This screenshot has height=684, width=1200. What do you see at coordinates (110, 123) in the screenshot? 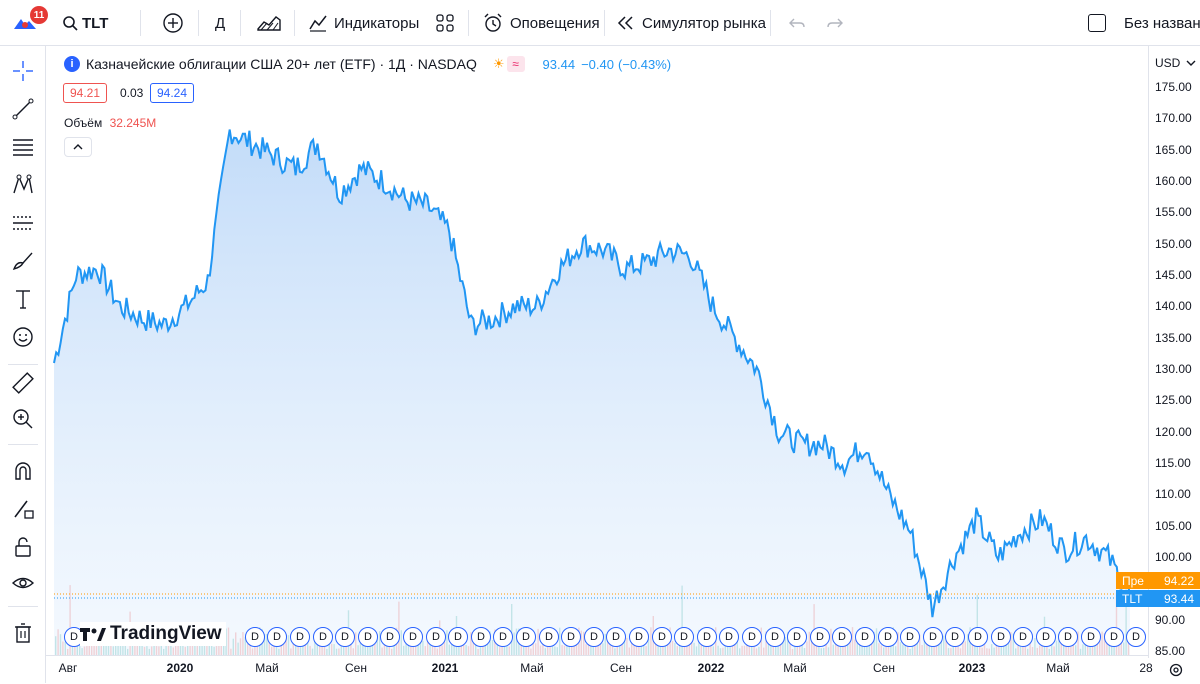
I see `volume-legend: Объём 32.245M` at bounding box center [110, 123].